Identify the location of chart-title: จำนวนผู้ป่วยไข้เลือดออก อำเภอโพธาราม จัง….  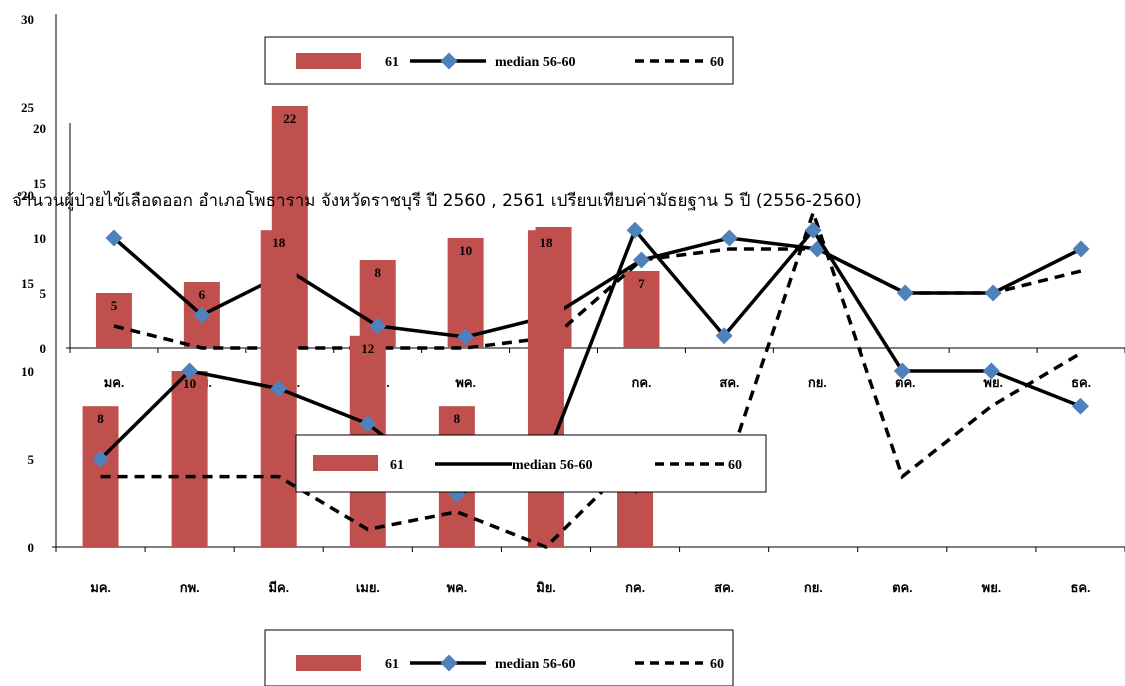
(437, 200).